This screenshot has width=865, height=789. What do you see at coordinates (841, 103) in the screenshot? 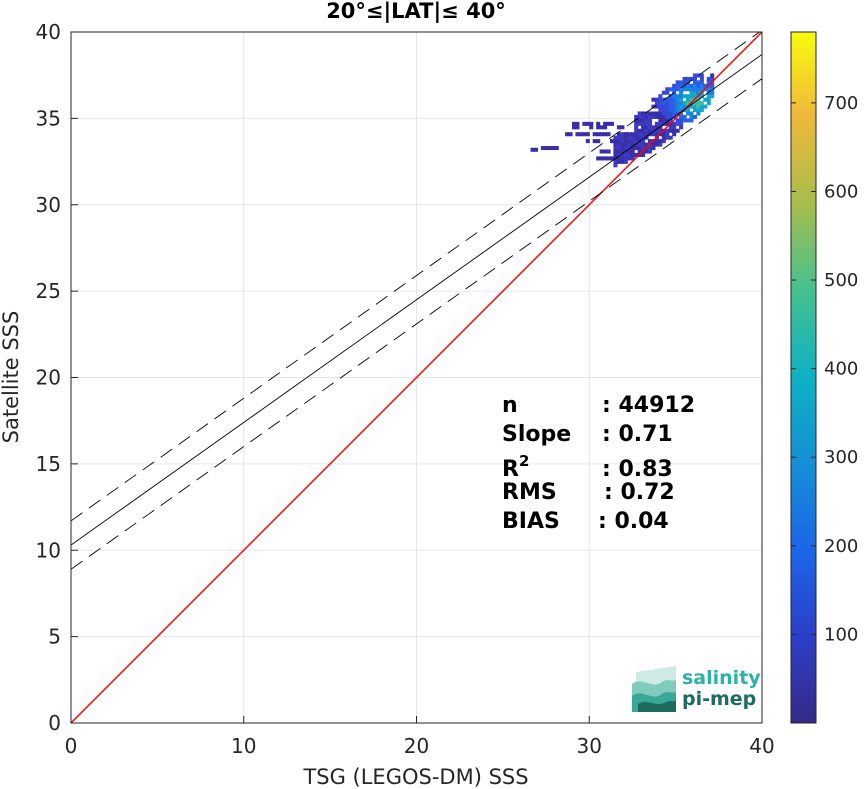
I see `colorbar-tick-label: 700` at bounding box center [841, 103].